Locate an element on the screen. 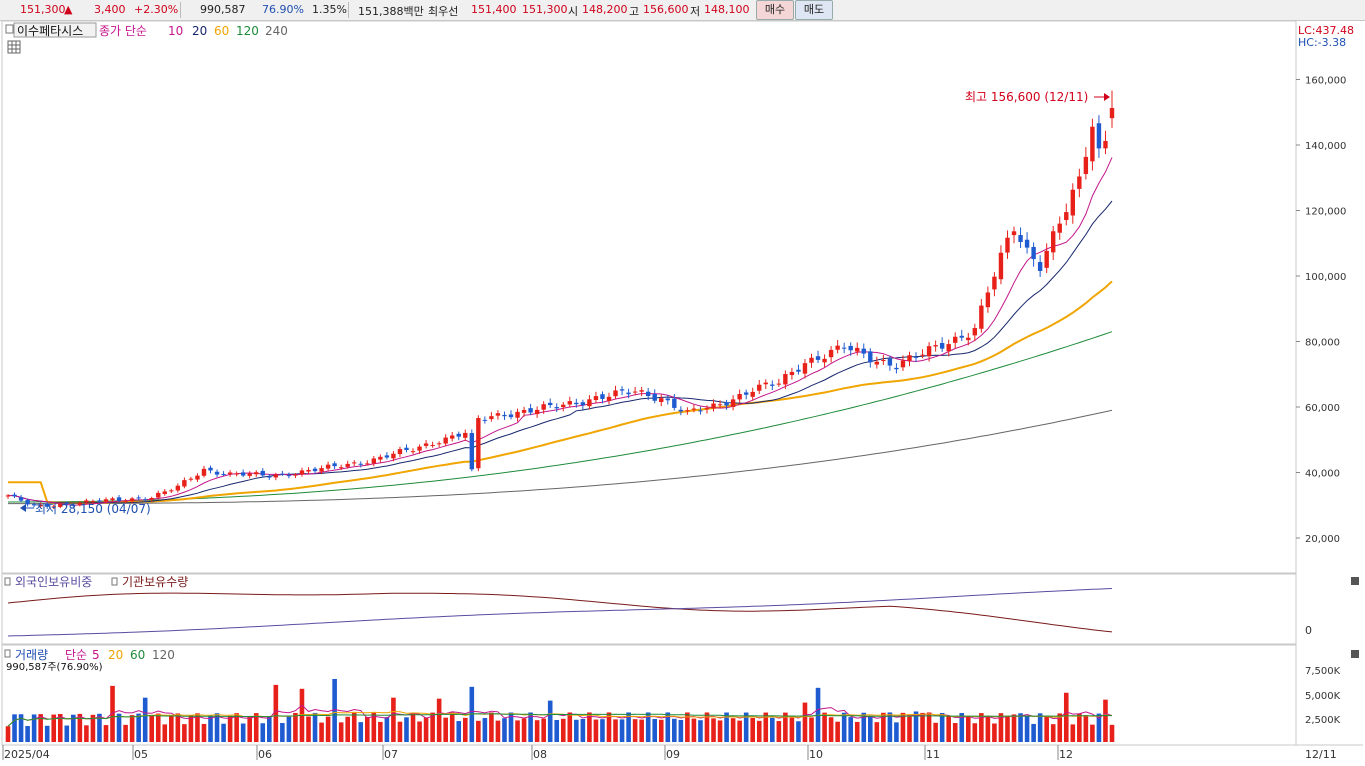  ma60-label: 60 is located at coordinates (221, 31).